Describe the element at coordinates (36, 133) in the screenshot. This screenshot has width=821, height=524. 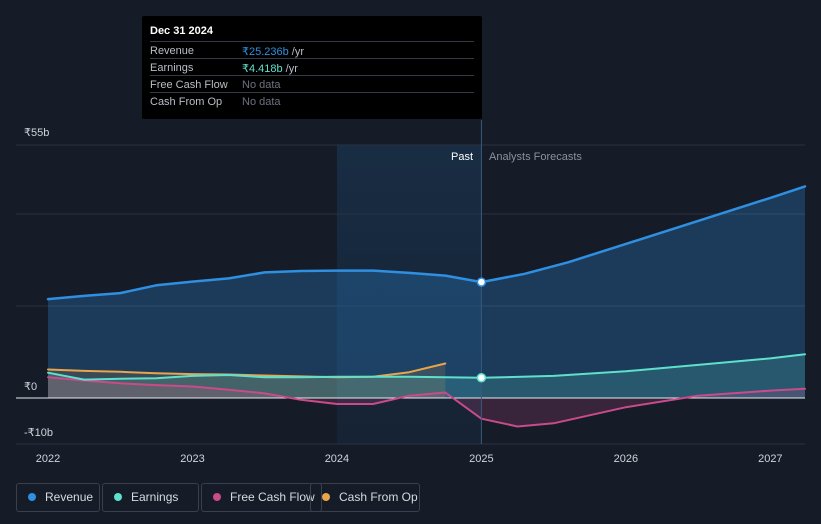
I see `y-tick-label: ₹55b` at that location.